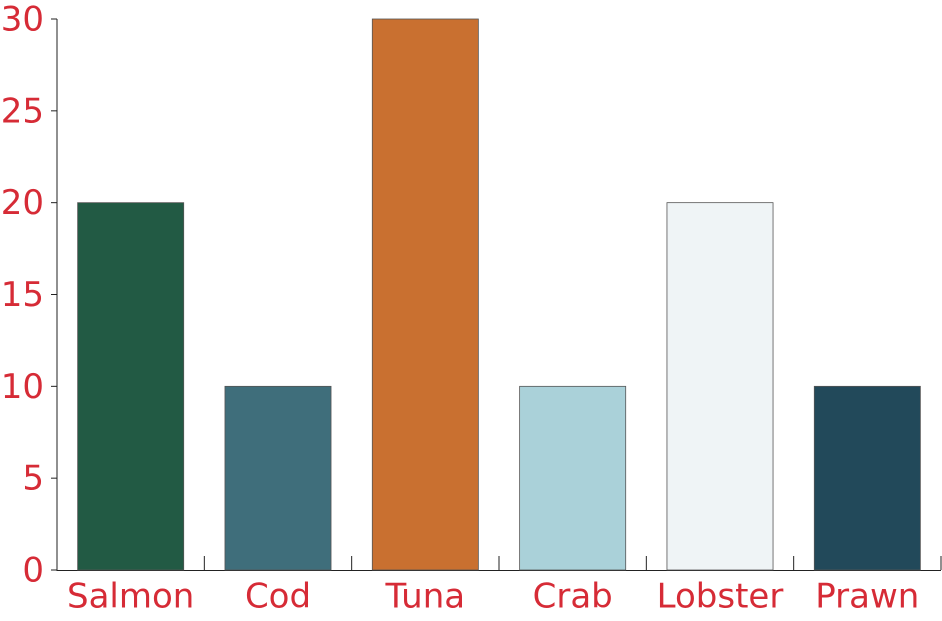  Describe the element at coordinates (22, 387) in the screenshot. I see `y-tick-label: 10` at that location.